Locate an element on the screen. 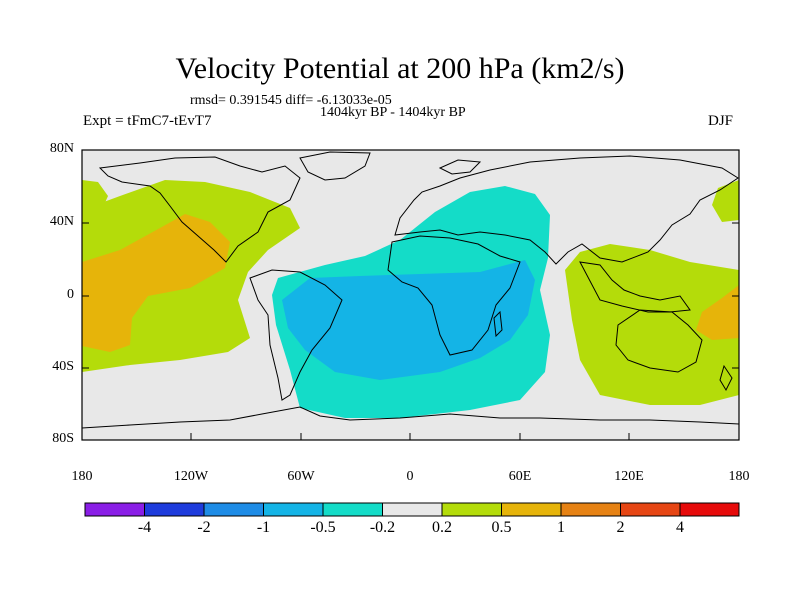  region-west-pacific-maximum is located at coordinates (717, 312).